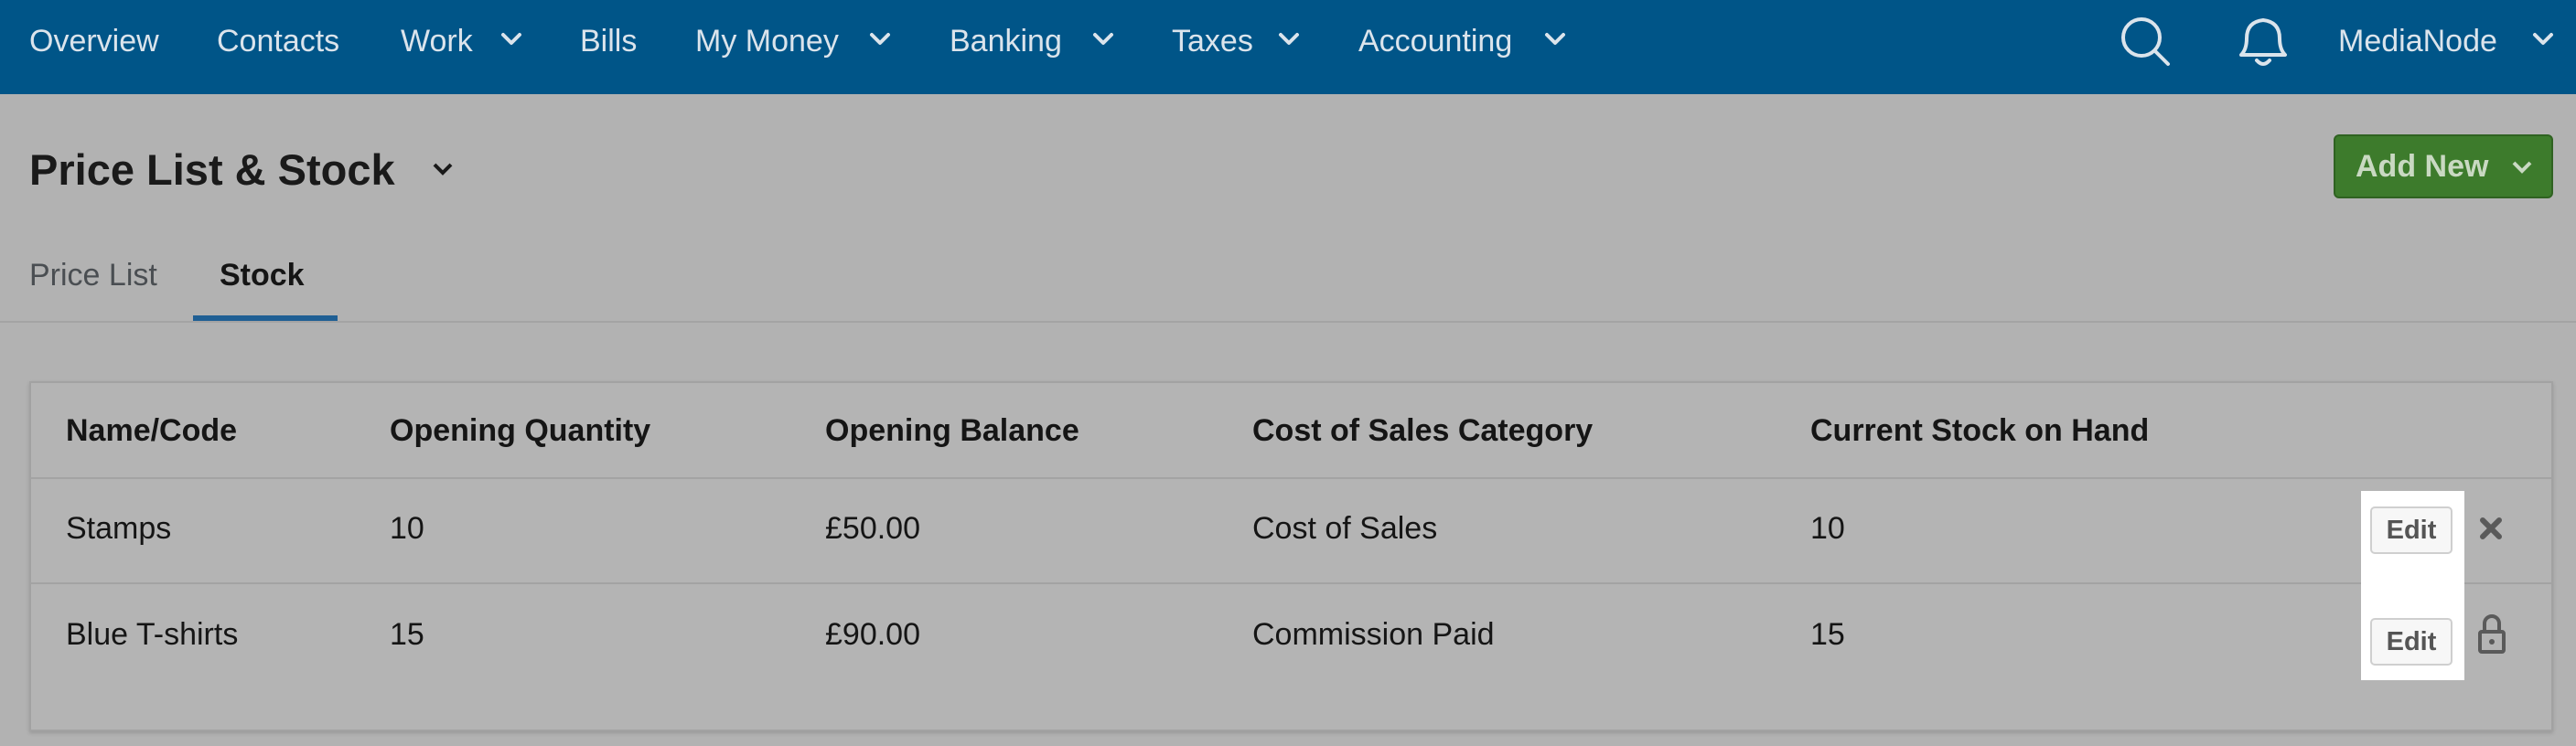 This screenshot has height=746, width=2576. I want to click on column-header: Opening Balance, so click(952, 430).